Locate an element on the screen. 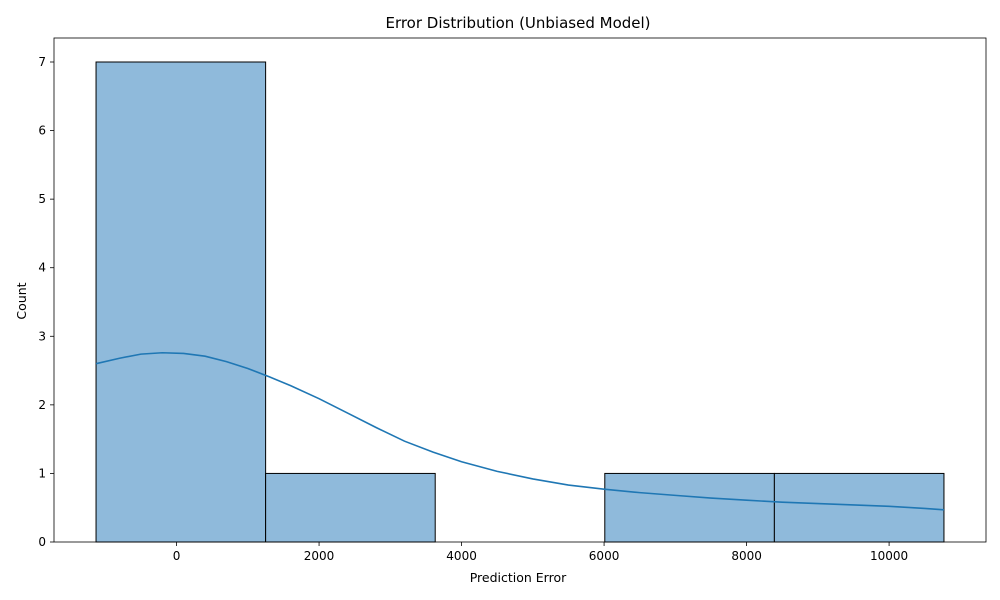 Image resolution: width=1000 pixels, height=600 pixels. x-tick-label-4: 8000 is located at coordinates (746, 556).